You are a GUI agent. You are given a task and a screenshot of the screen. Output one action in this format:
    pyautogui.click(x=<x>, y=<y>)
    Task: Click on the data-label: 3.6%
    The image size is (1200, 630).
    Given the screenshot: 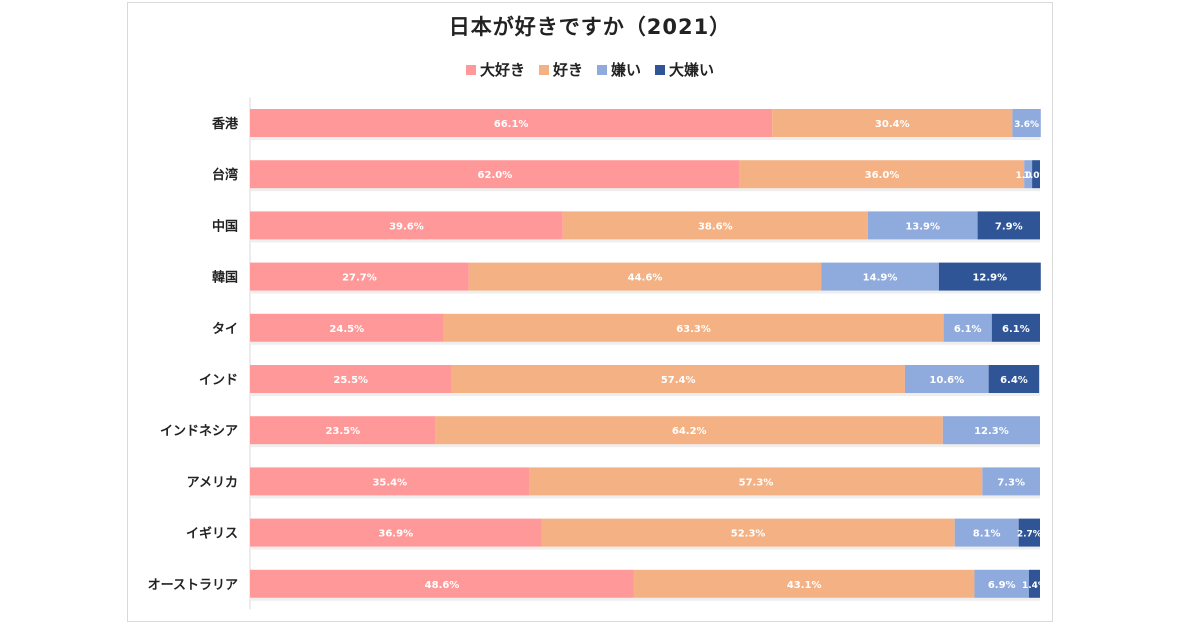 What is the action you would take?
    pyautogui.click(x=1026, y=125)
    